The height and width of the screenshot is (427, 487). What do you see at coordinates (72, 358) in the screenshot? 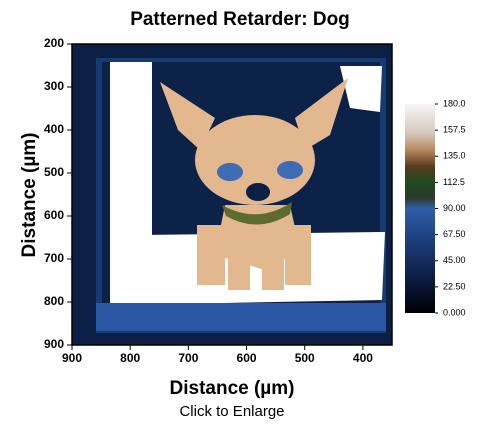
I see `x-tick-label: 900` at bounding box center [72, 358].